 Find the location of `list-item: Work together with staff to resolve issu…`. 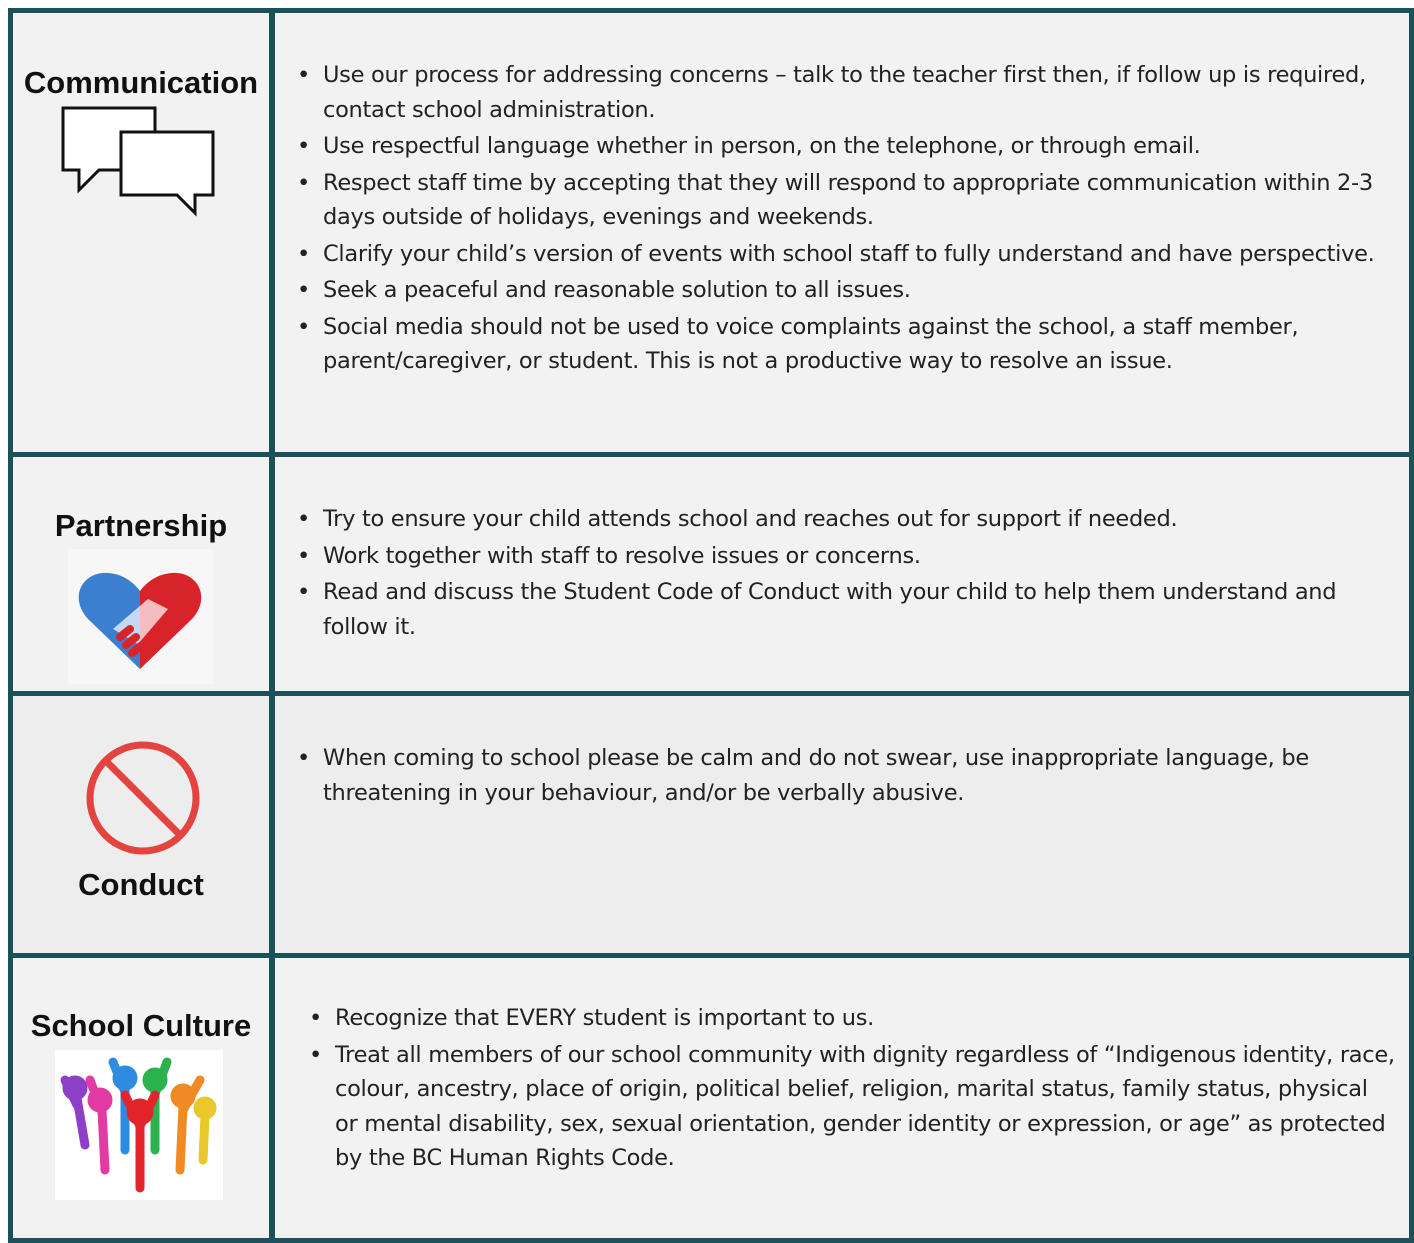

list-item: Work together with staff to resolve issu… is located at coordinates (846, 556).